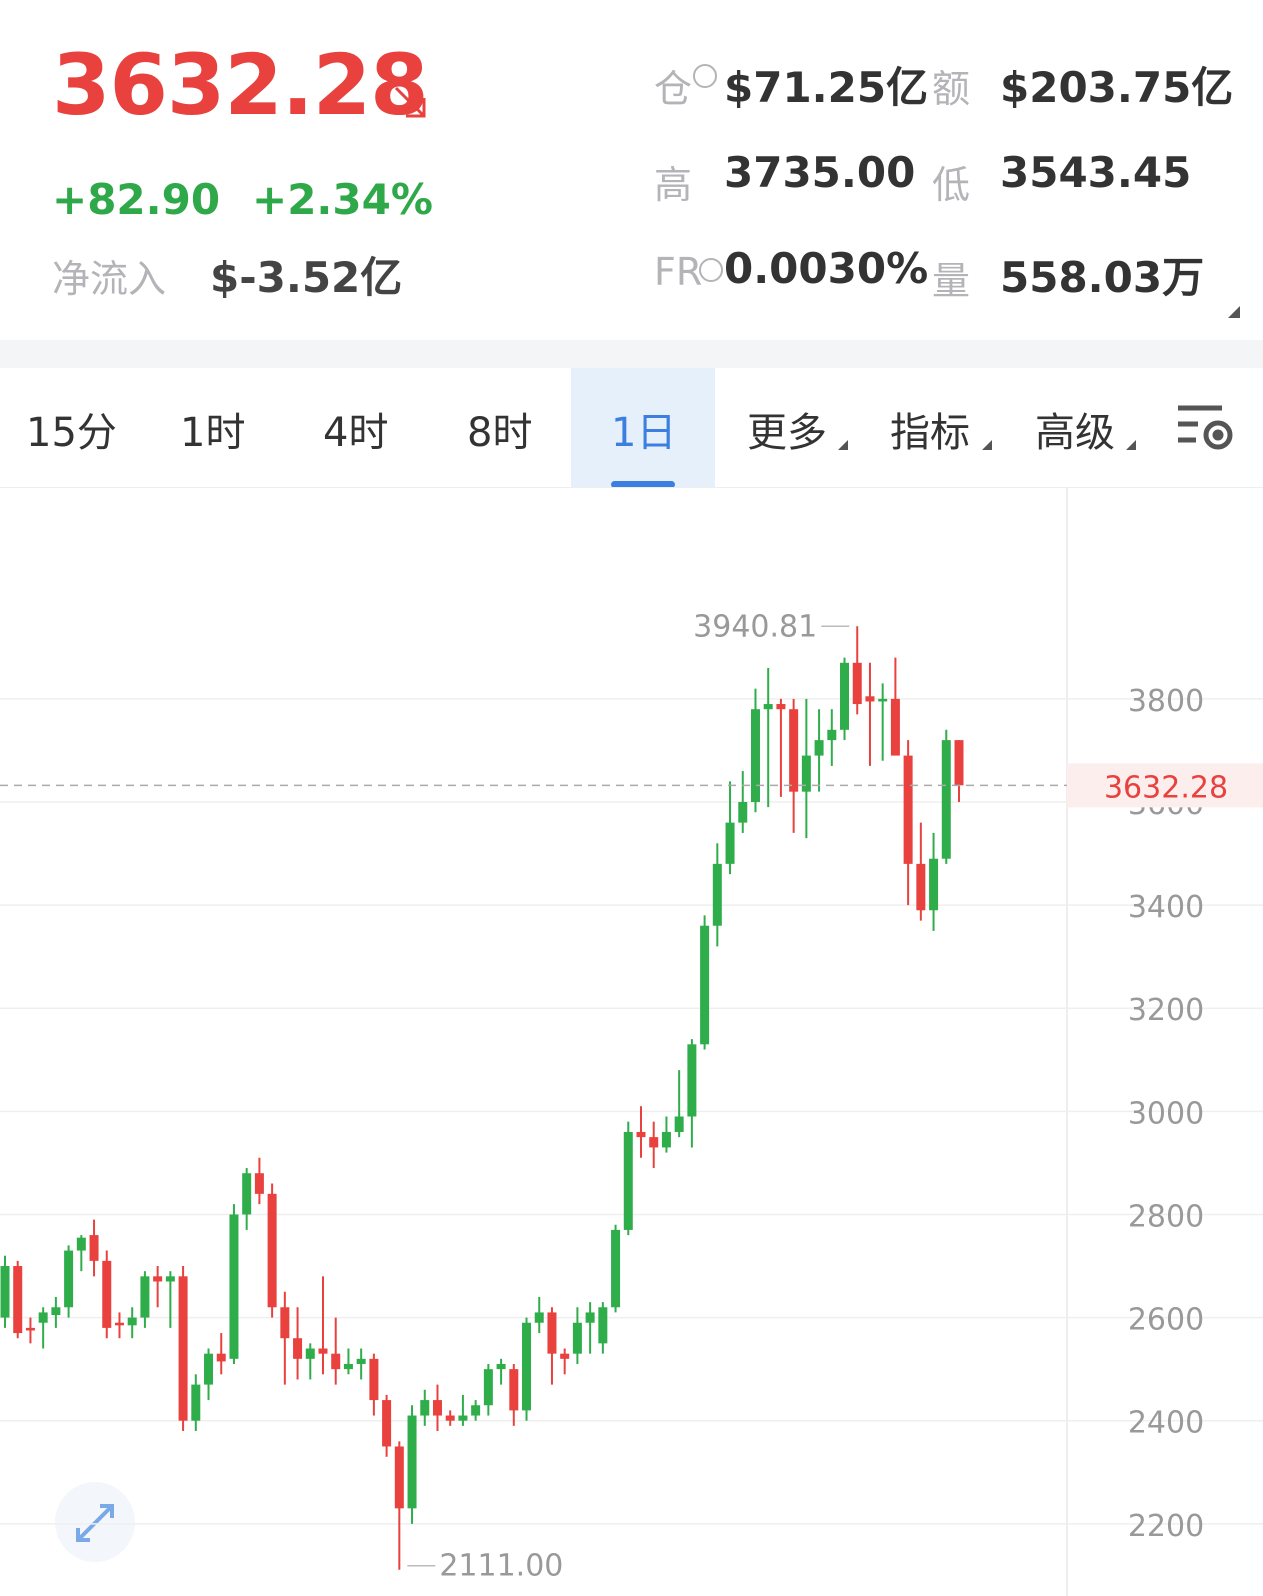 The image size is (1263, 1596). What do you see at coordinates (826, 268) in the screenshot?
I see `stat-value: 0.0030%` at bounding box center [826, 268].